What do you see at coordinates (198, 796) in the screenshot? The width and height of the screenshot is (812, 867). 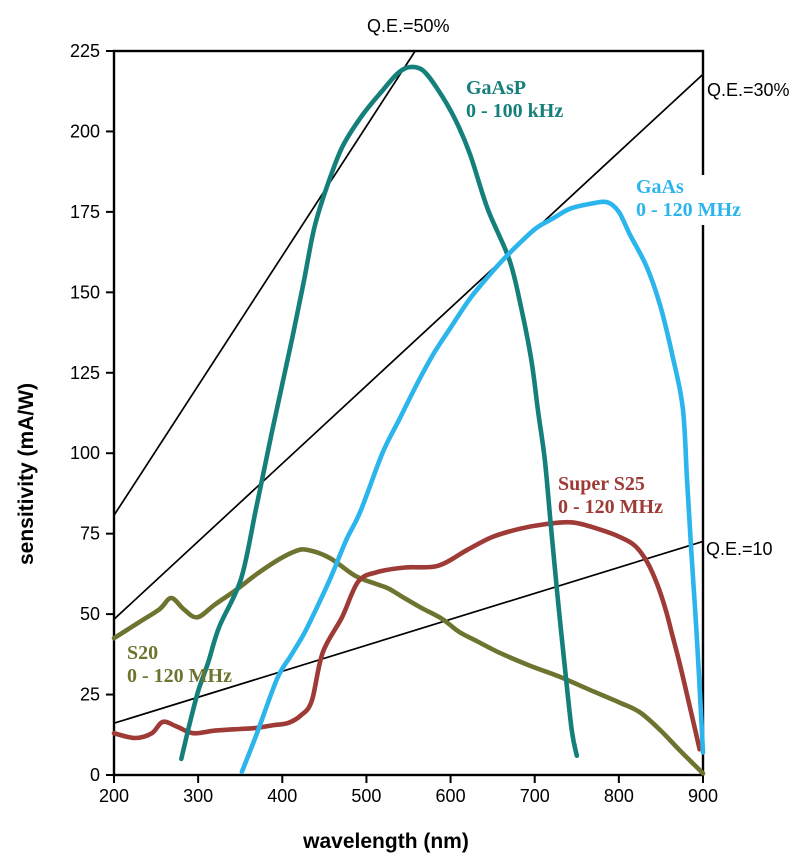 I see `x-tick-label: 300` at bounding box center [198, 796].